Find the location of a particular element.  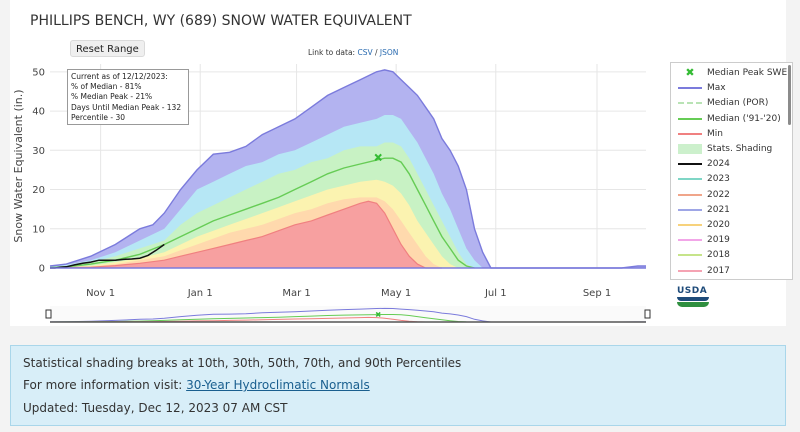

range-handle-right is located at coordinates (647, 314).